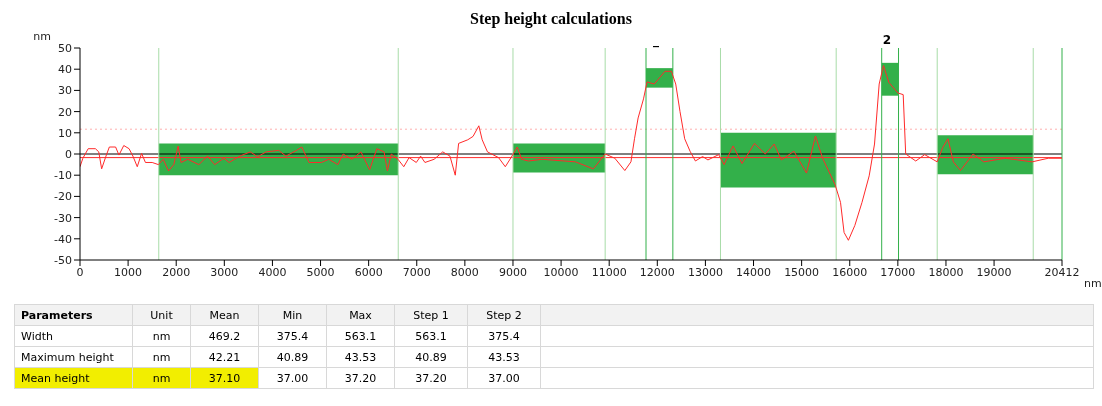 The image size is (1102, 406). Describe the element at coordinates (416, 272) in the screenshot. I see `x-tick-label: 7000` at that location.